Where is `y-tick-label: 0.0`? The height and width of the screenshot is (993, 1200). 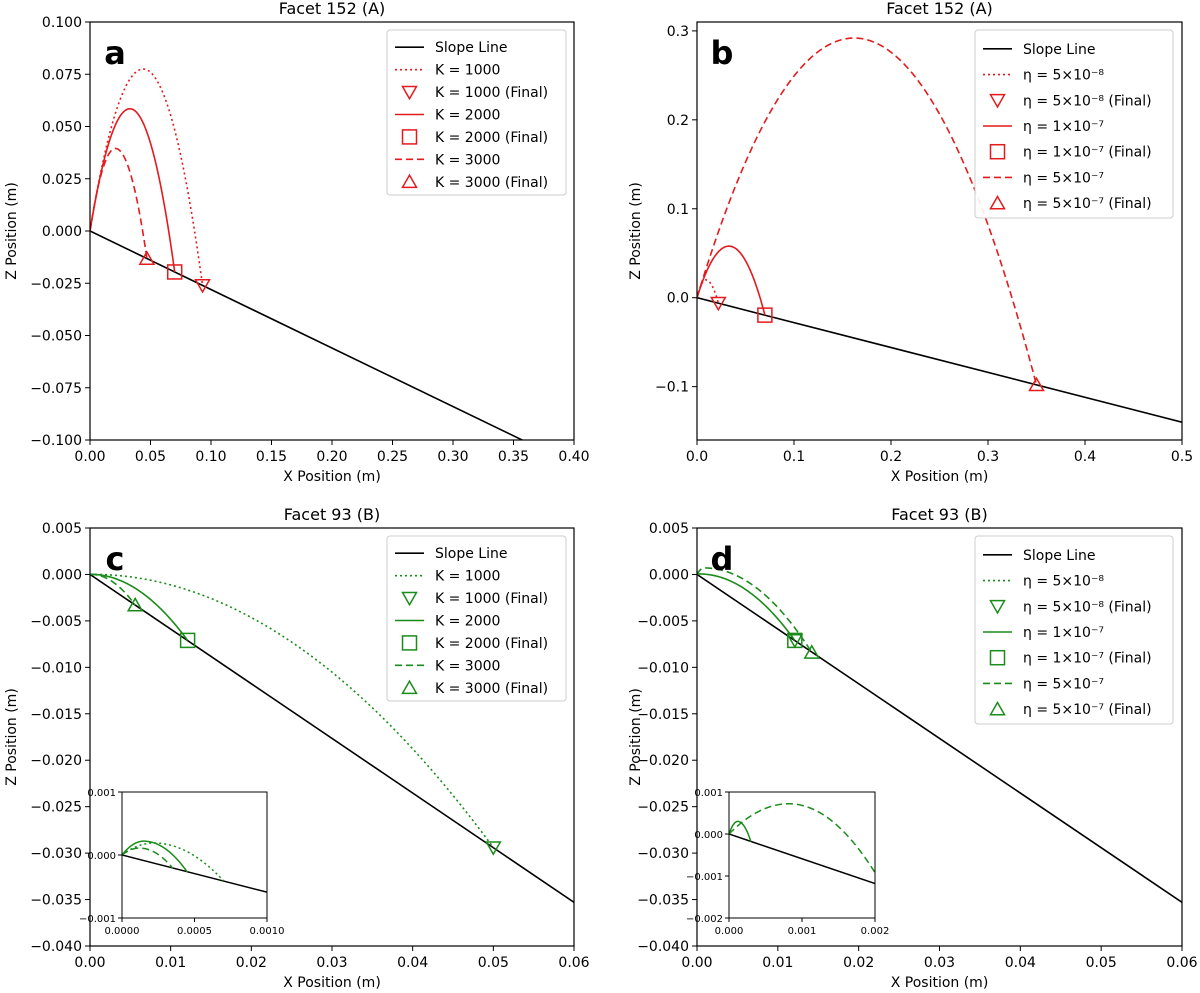 y-tick-label: 0.0 is located at coordinates (678, 299).